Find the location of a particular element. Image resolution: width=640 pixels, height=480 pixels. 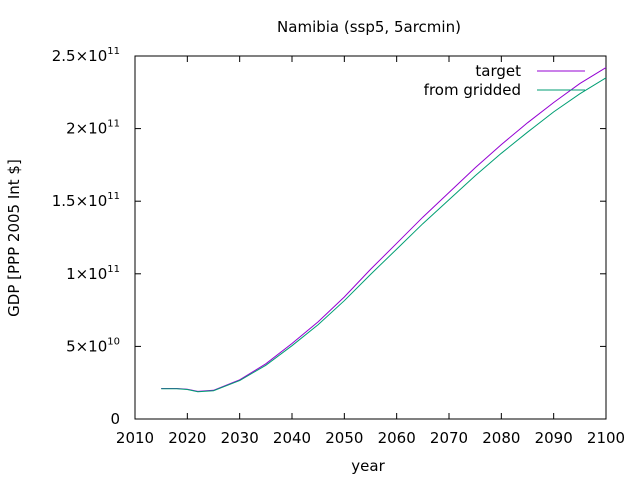

x-tick-label: 2090 is located at coordinates (554, 438).